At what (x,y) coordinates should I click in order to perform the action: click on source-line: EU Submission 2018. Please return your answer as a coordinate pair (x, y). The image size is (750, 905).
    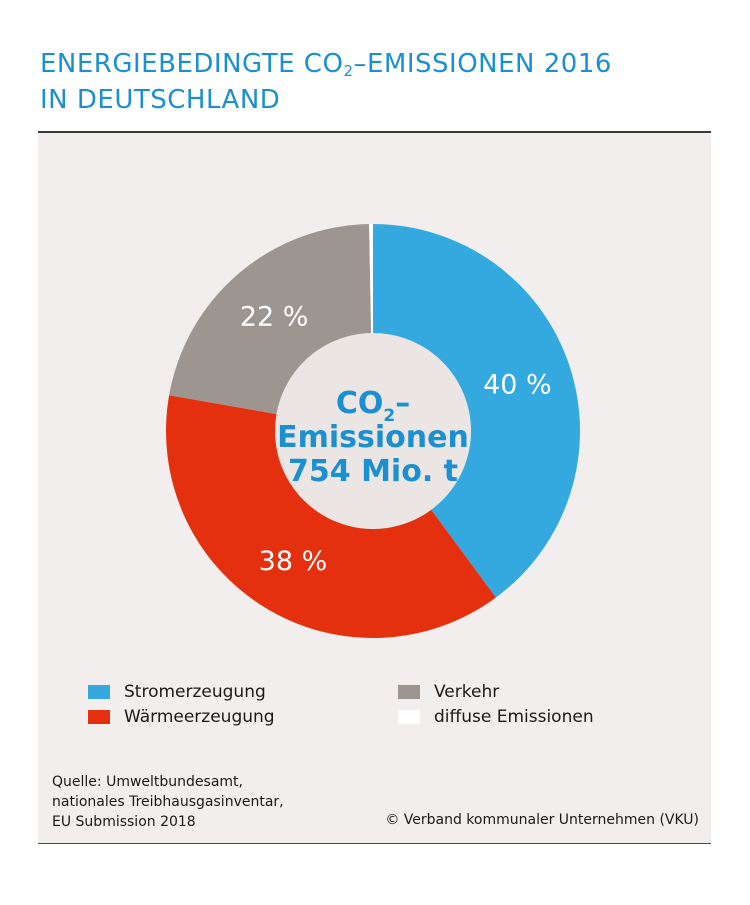
    Looking at the image, I should click on (124, 822).